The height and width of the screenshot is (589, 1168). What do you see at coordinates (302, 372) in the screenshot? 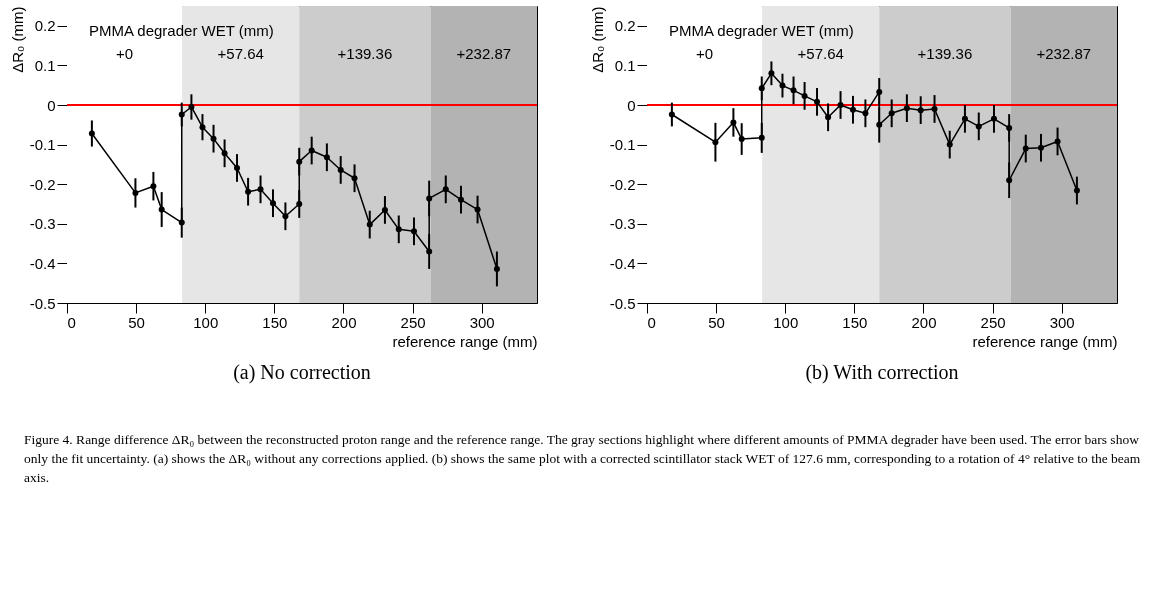
I see `text: (a) No correction` at bounding box center [302, 372].